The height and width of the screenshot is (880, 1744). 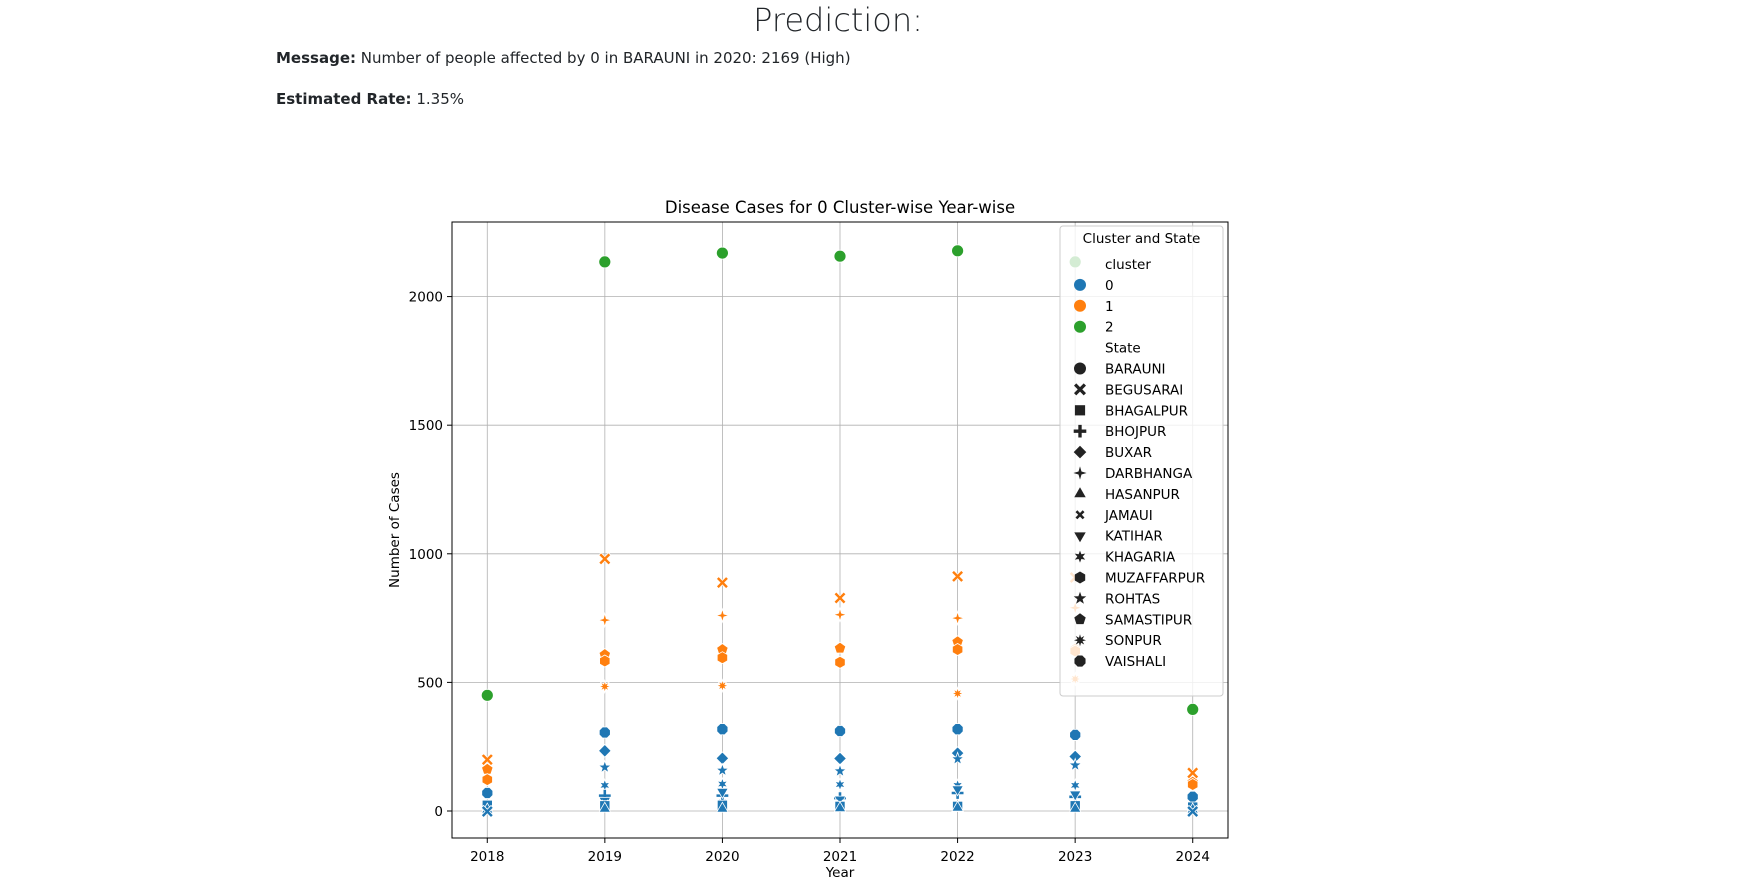 What do you see at coordinates (440, 99) in the screenshot?
I see `rate-text: 1.35%` at bounding box center [440, 99].